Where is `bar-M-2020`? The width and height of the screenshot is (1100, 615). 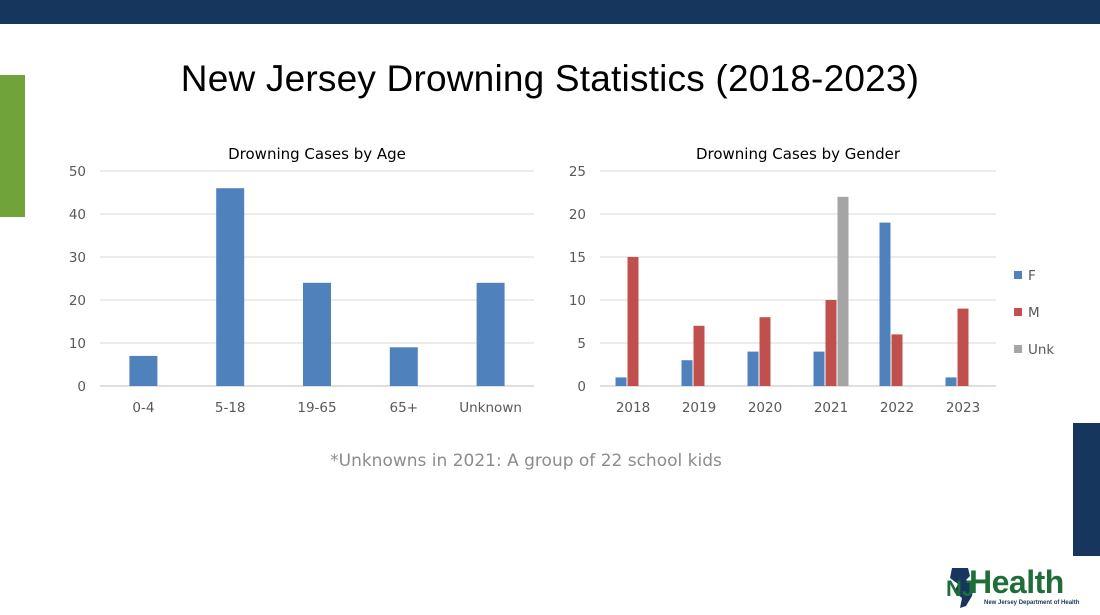
bar-M-2020 is located at coordinates (765, 351).